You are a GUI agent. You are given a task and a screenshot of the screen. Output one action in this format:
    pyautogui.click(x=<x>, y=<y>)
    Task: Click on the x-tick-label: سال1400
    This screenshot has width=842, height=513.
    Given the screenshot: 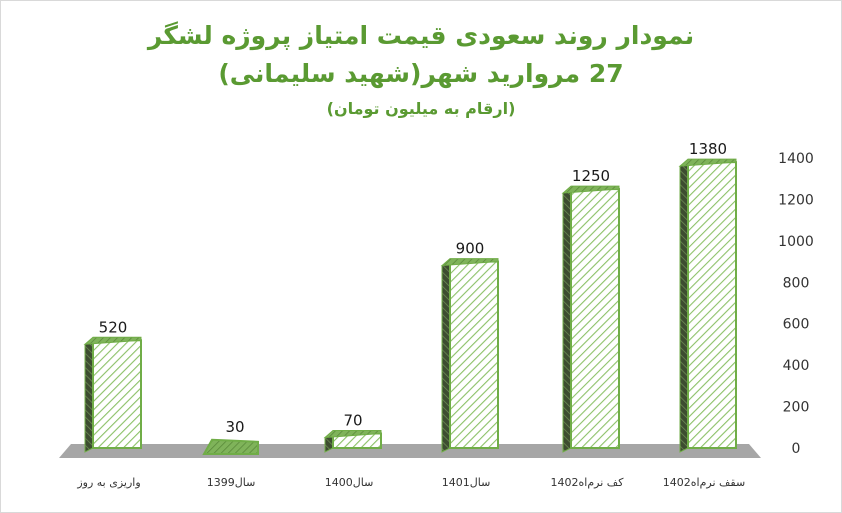 What is the action you would take?
    pyautogui.click(x=349, y=482)
    